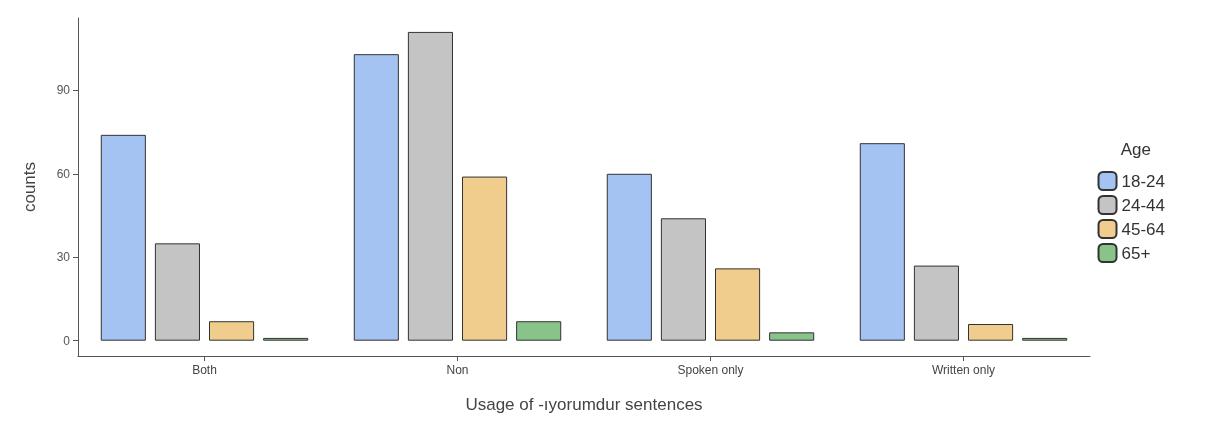  I want to click on legend-label: 24-44, so click(1143, 205).